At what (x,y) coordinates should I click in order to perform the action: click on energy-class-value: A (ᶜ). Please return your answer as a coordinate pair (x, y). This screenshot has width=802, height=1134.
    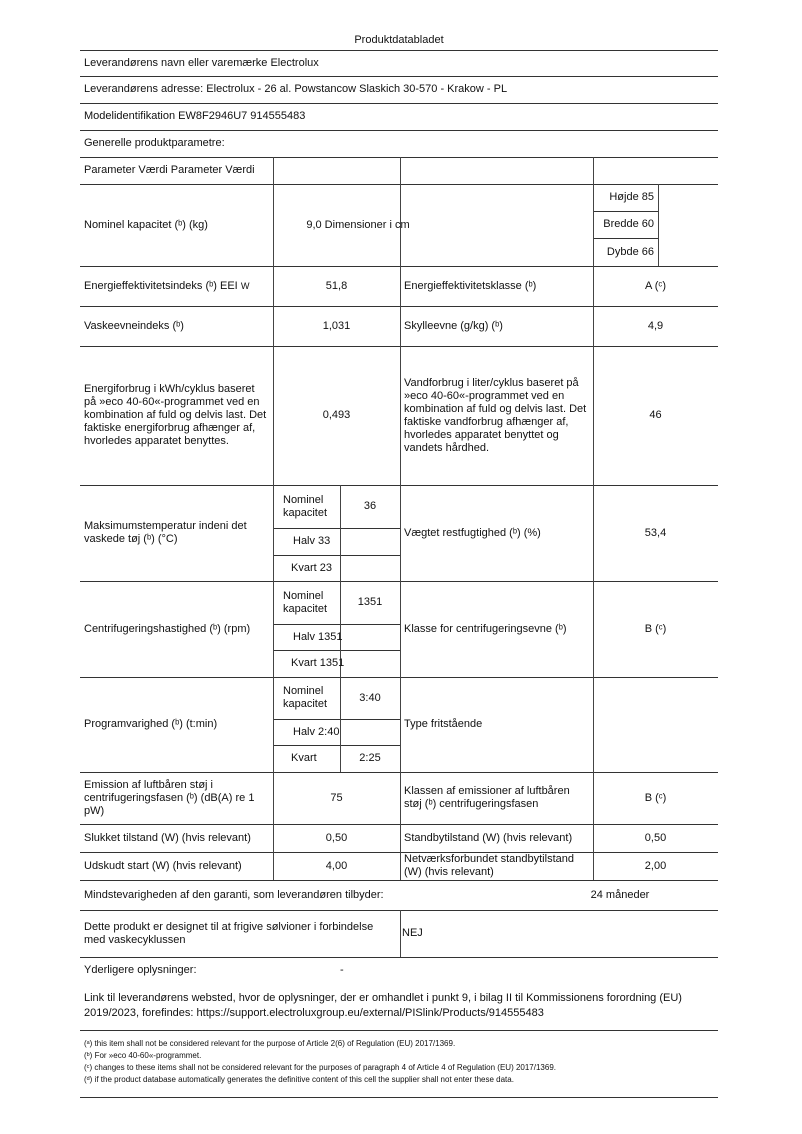
    Looking at the image, I should click on (655, 285).